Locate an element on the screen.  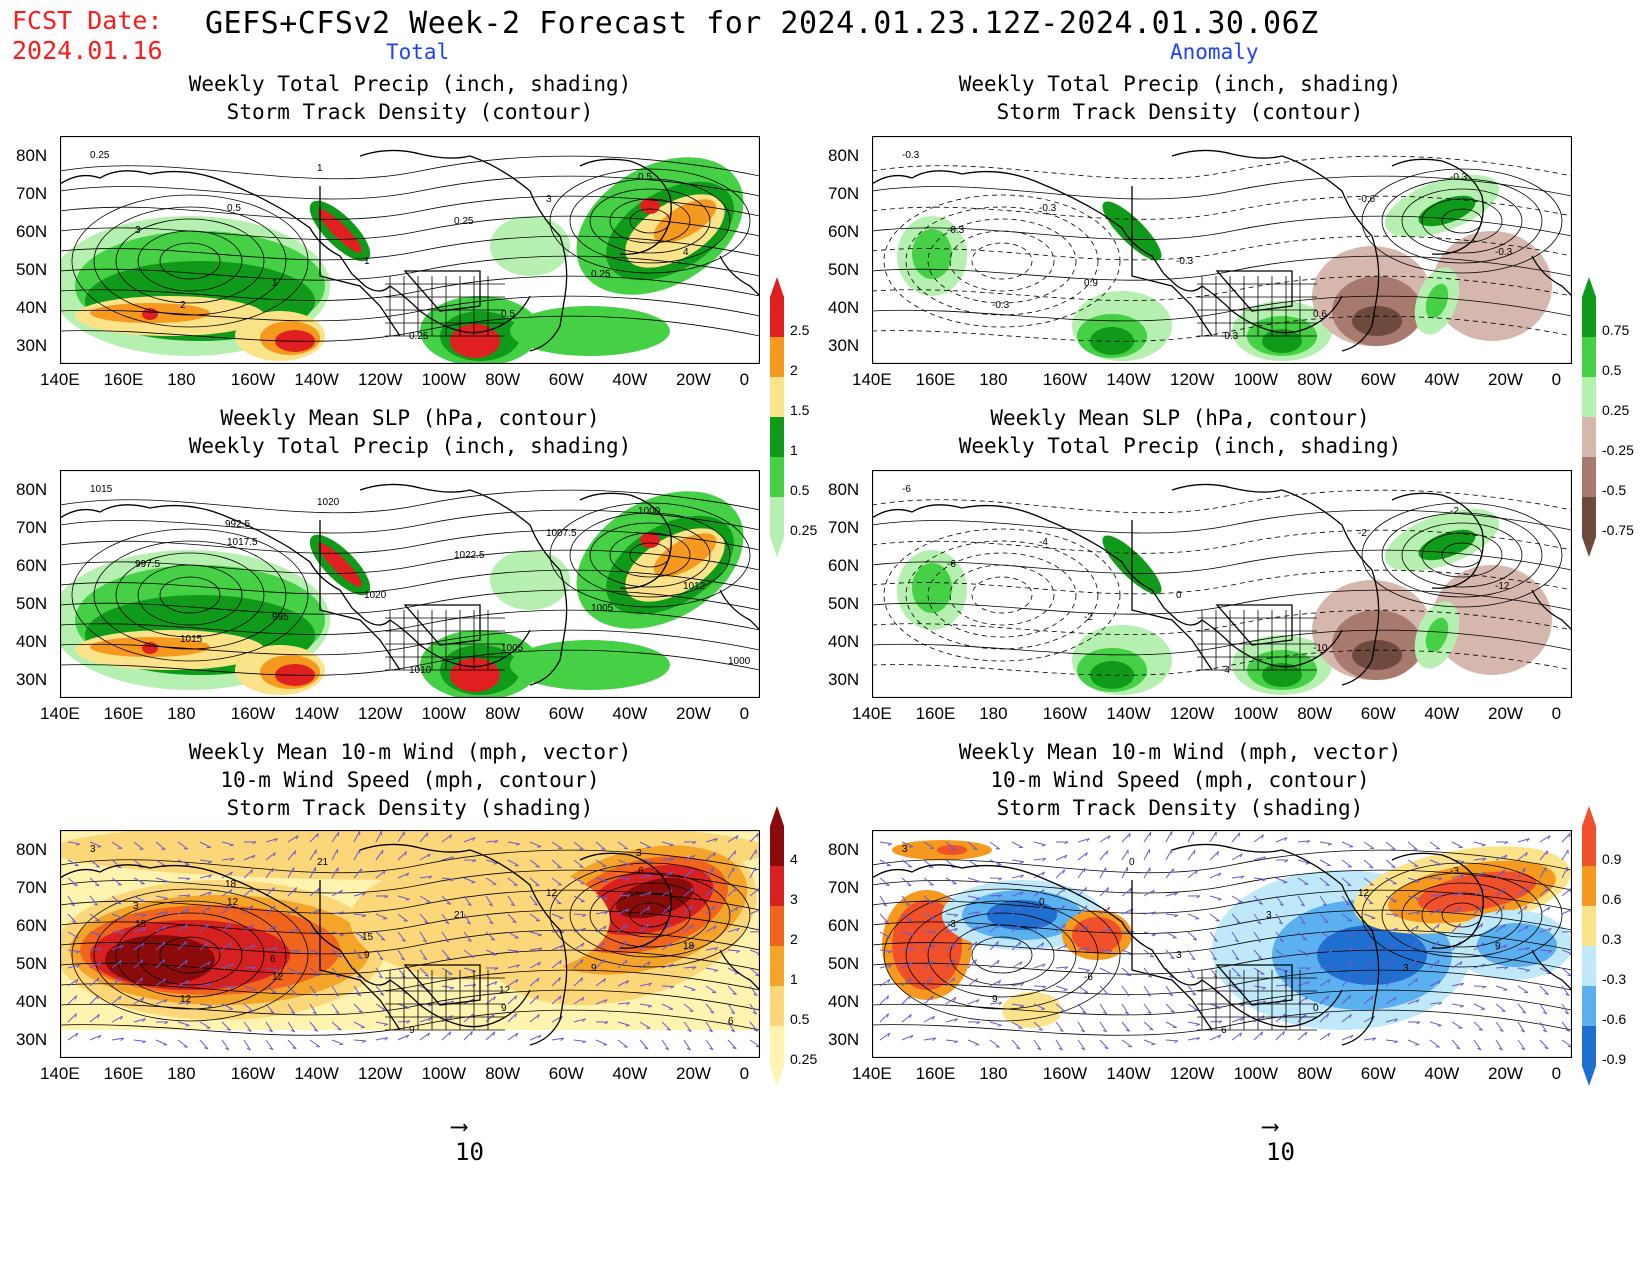
contour-label: -12 is located at coordinates (1502, 586).